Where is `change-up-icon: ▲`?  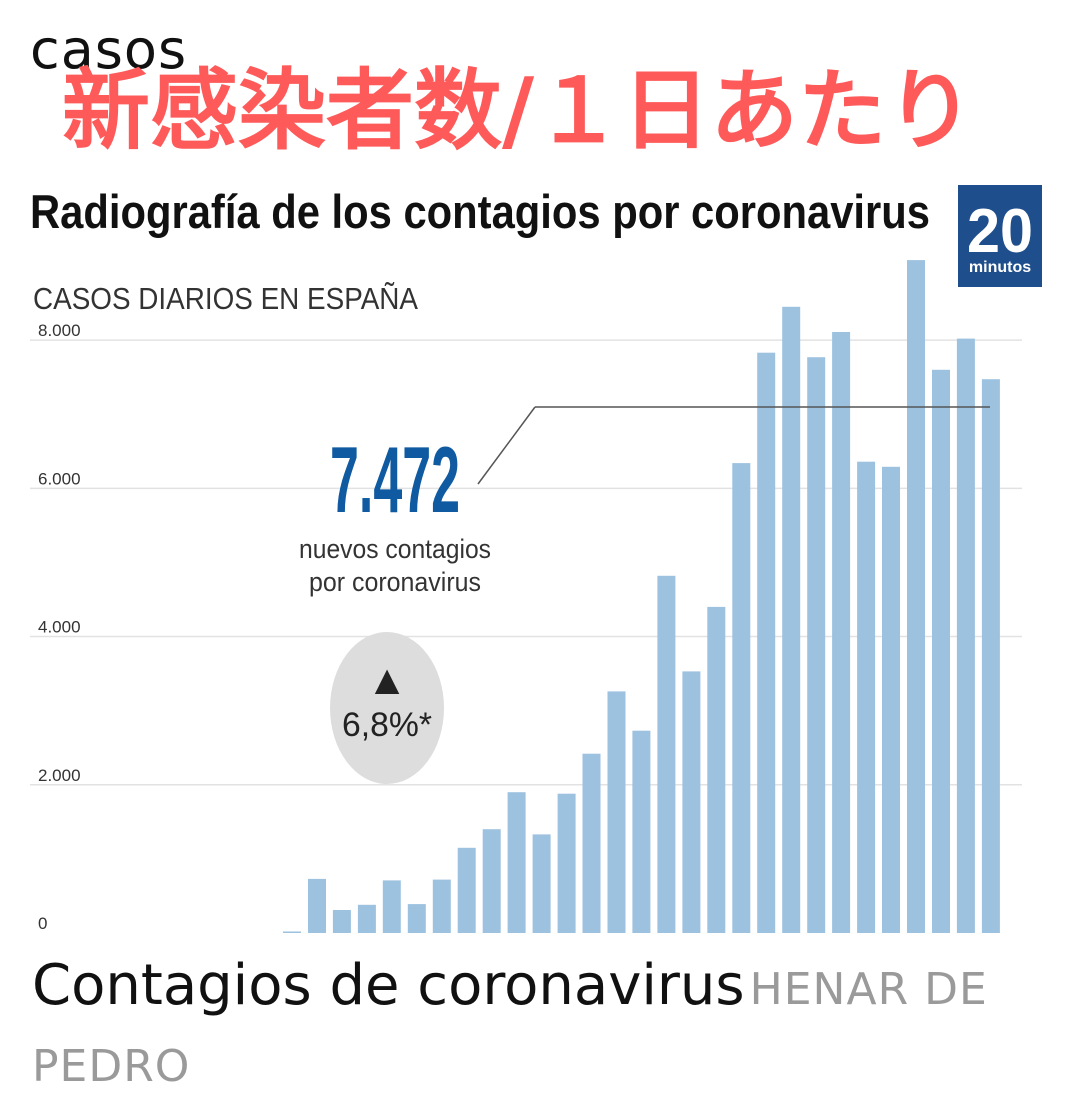
change-up-icon: ▲ is located at coordinates (387, 679).